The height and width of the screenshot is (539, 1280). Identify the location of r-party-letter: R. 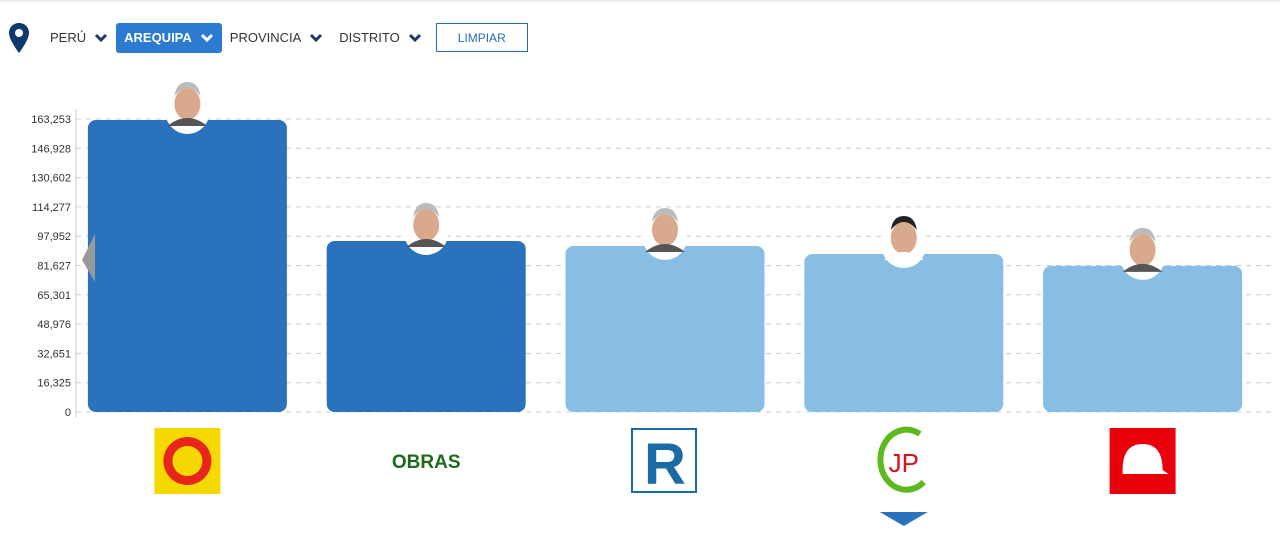
(665, 464).